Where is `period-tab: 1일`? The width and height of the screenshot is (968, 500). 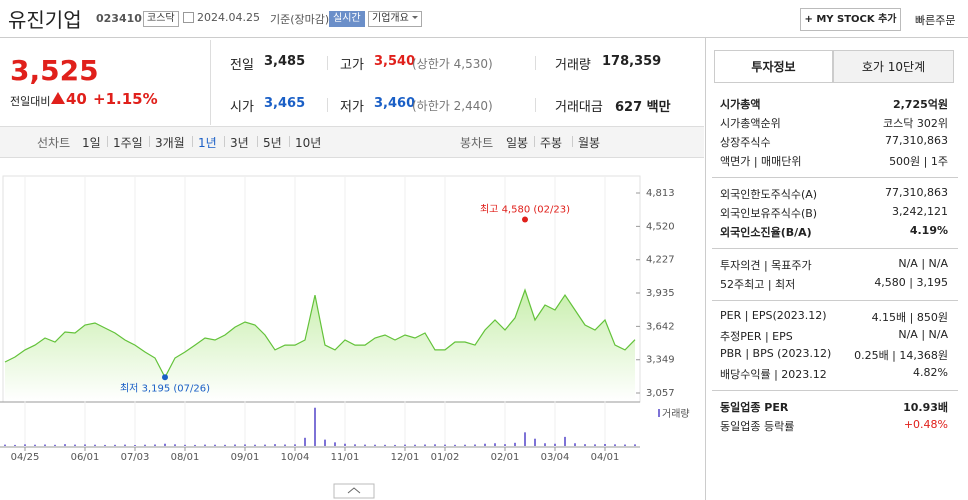 period-tab: 1일 is located at coordinates (91, 143).